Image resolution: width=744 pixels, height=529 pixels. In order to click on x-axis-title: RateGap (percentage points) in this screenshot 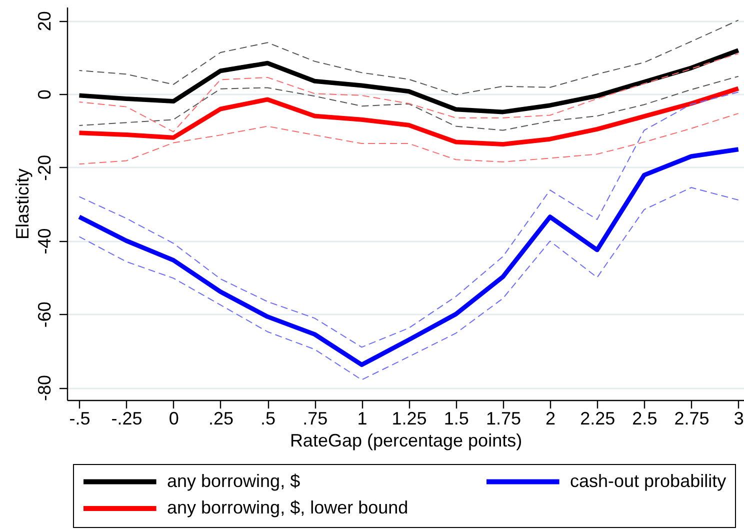, I will do `click(406, 440)`.